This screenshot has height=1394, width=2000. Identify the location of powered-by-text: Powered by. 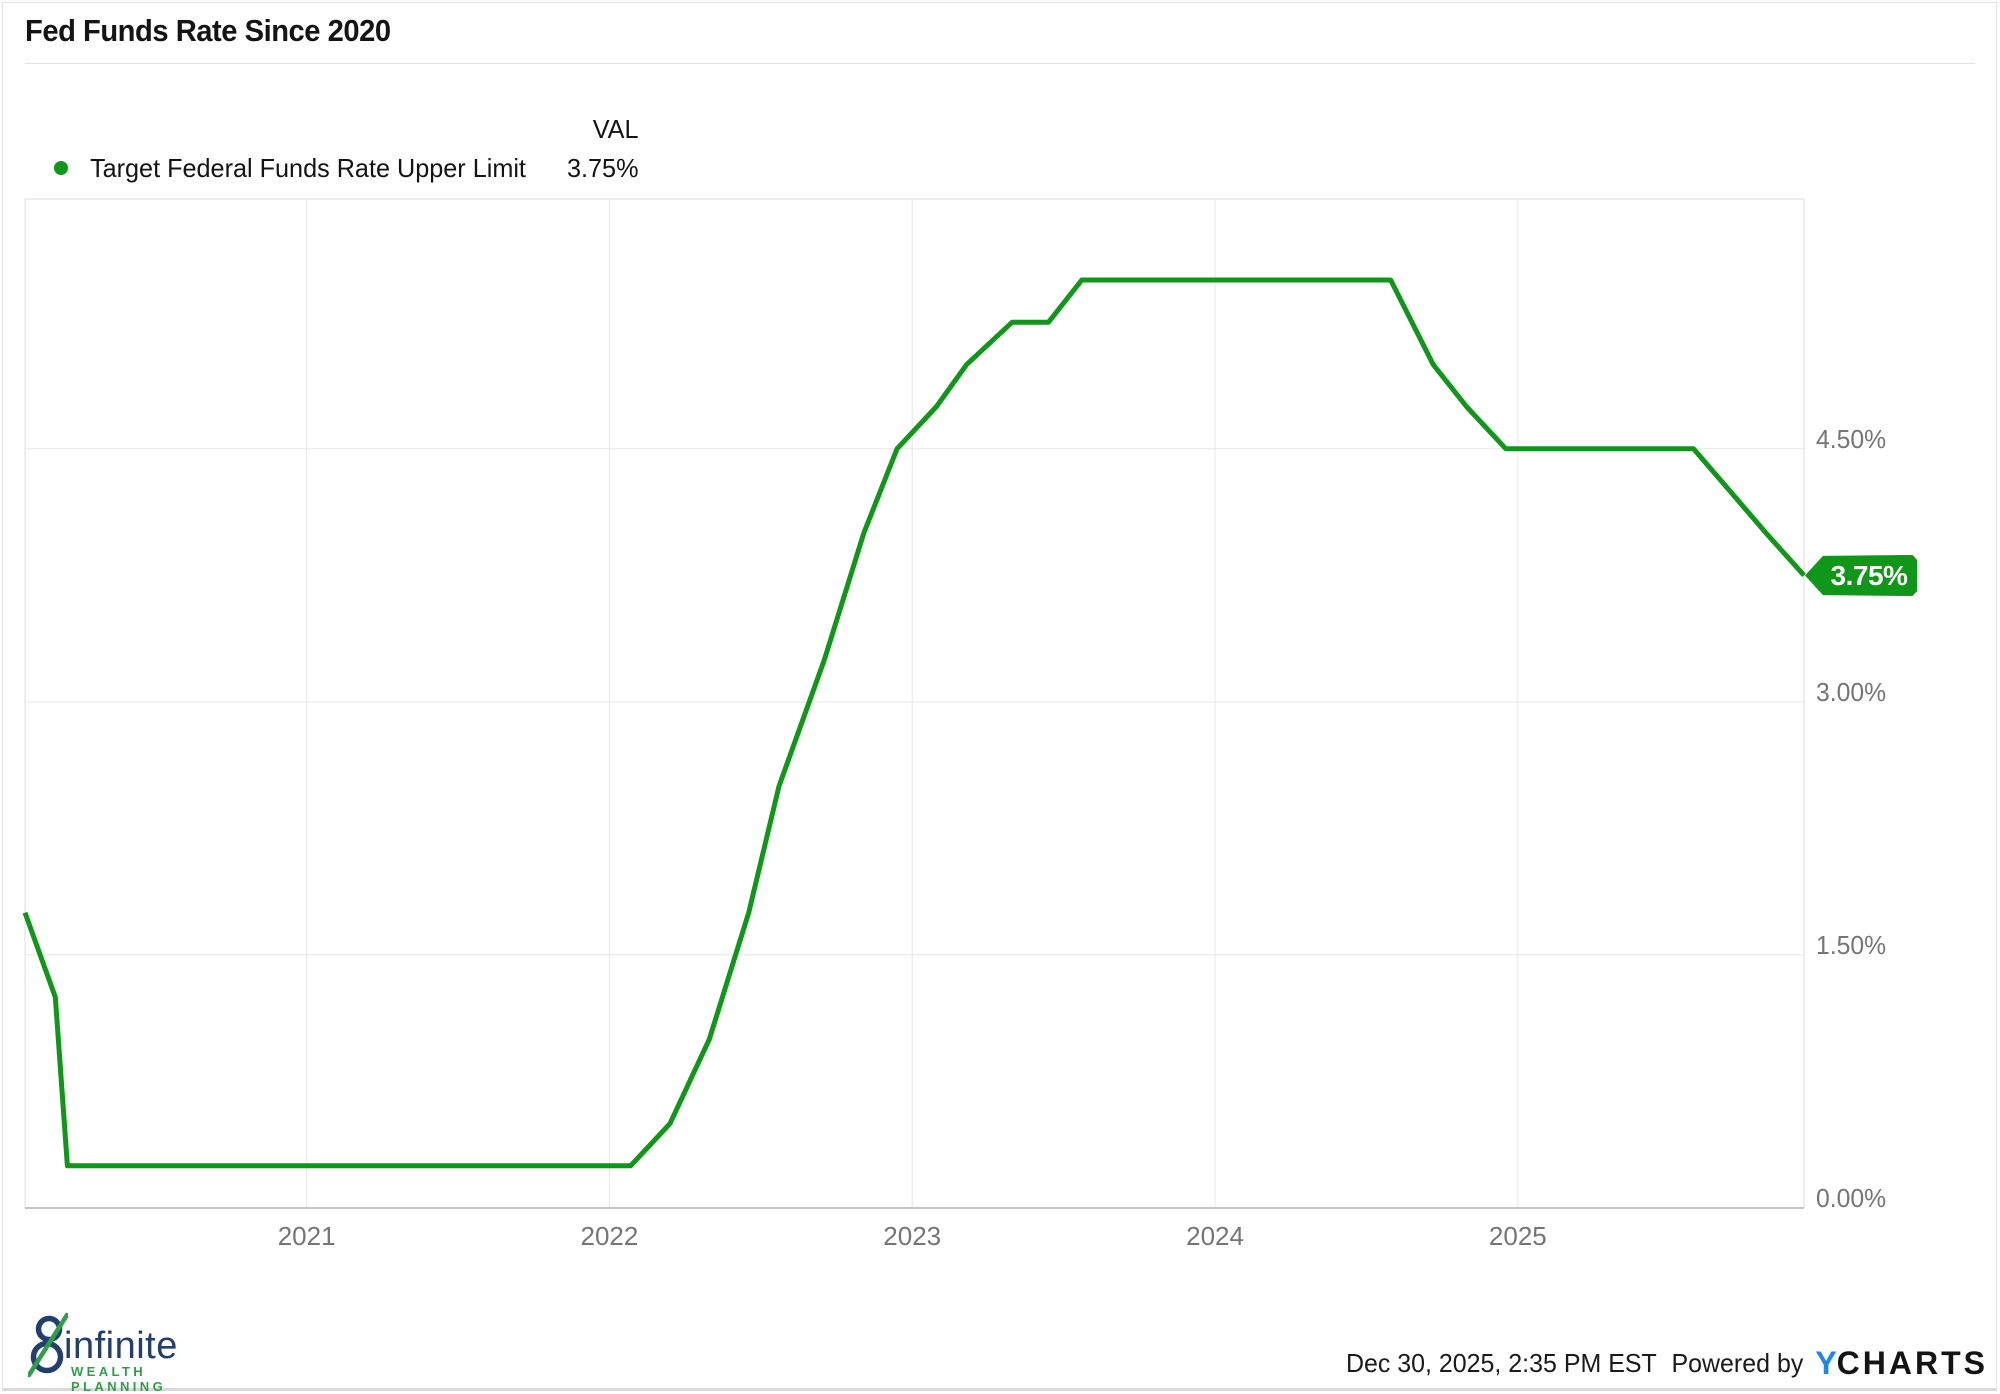
(1737, 1362).